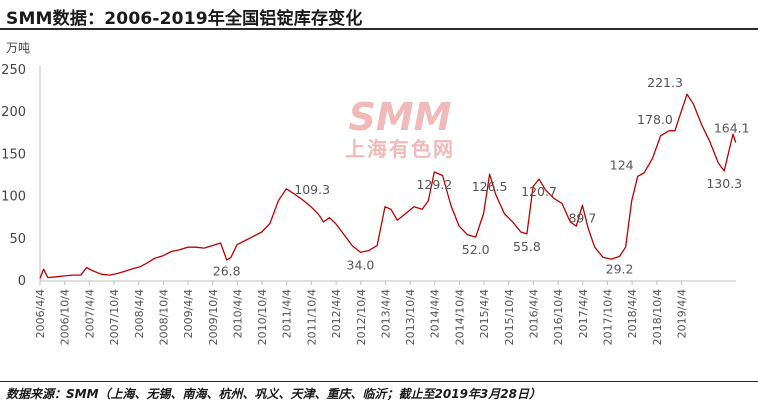 The image size is (758, 406). I want to click on x-tick-label: 2011/4/4, so click(287, 313).